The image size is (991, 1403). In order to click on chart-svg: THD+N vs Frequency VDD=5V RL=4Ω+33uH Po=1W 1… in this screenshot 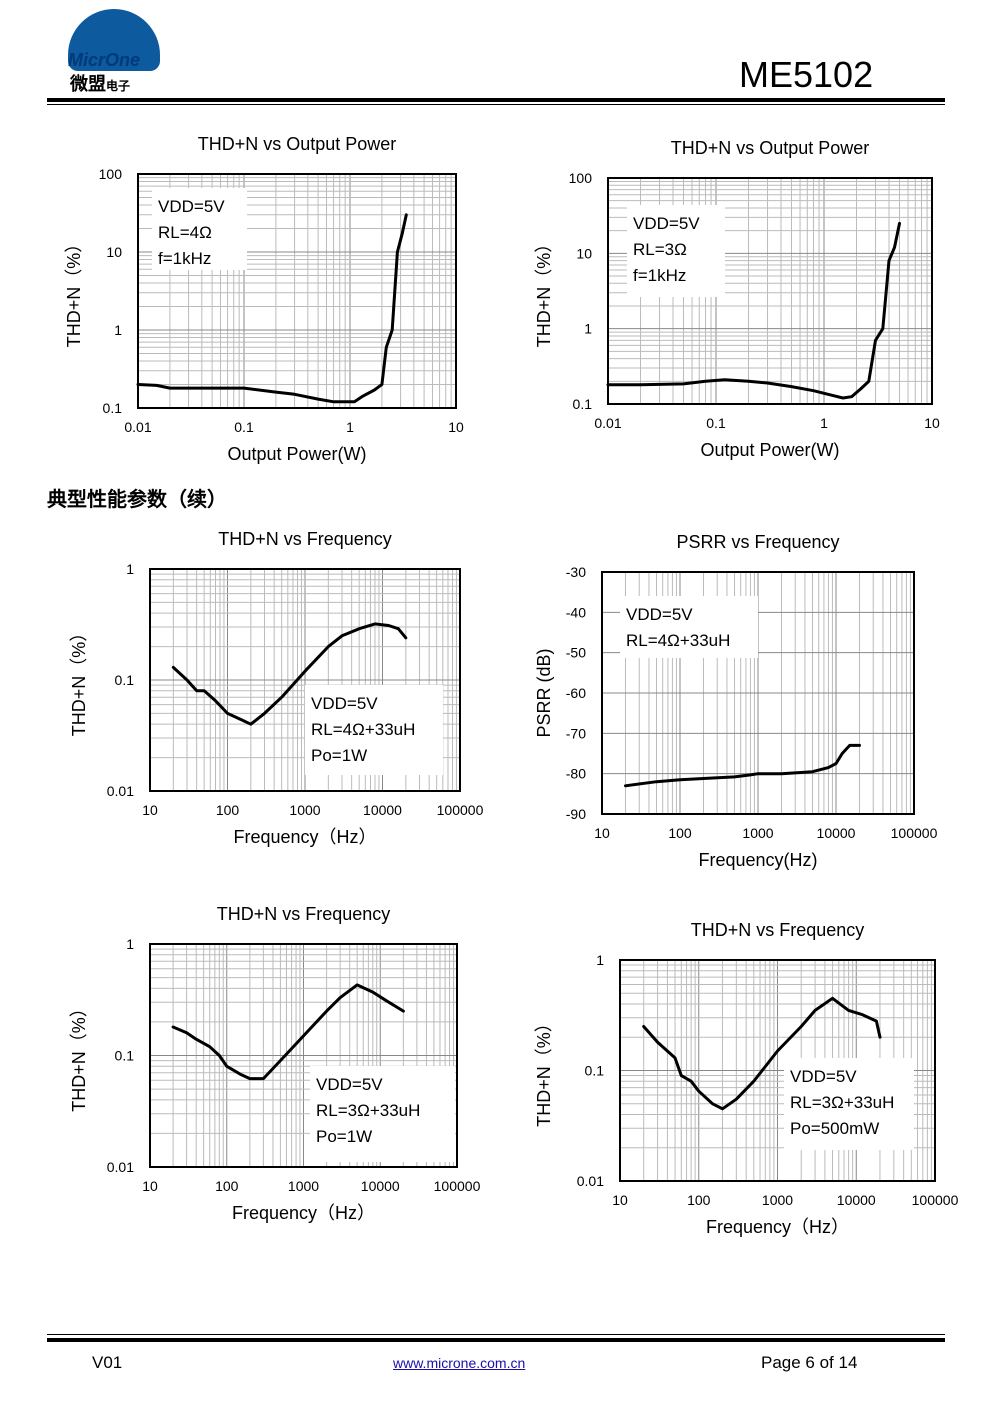, I will do `click(276, 688)`.